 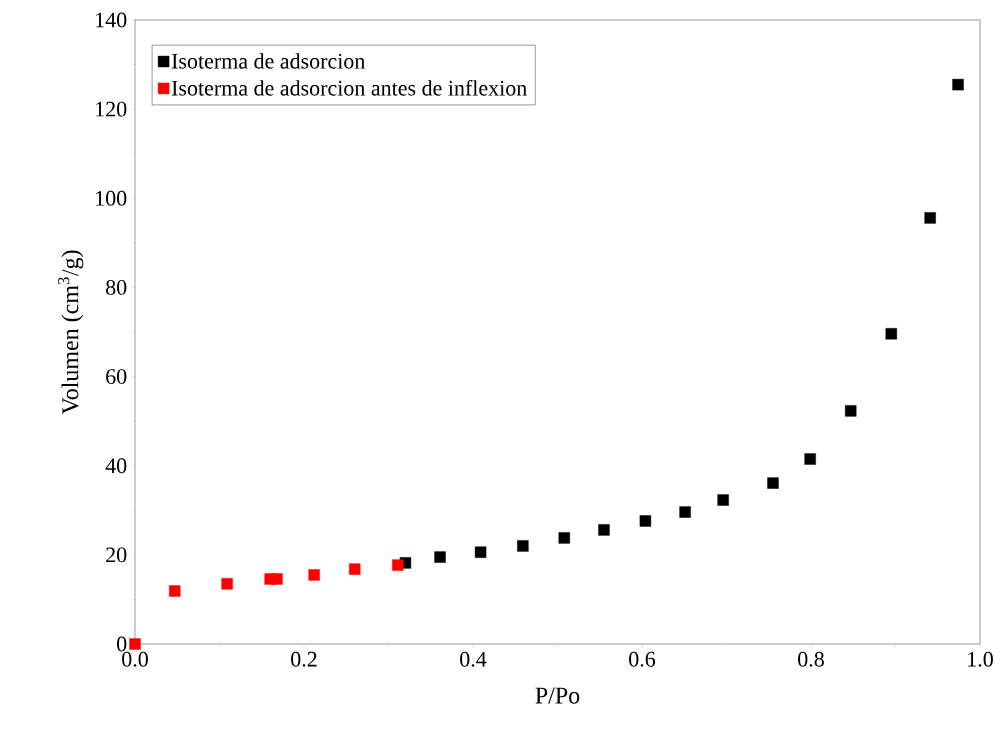 I want to click on y-tick-label: 120, so click(x=111, y=109).